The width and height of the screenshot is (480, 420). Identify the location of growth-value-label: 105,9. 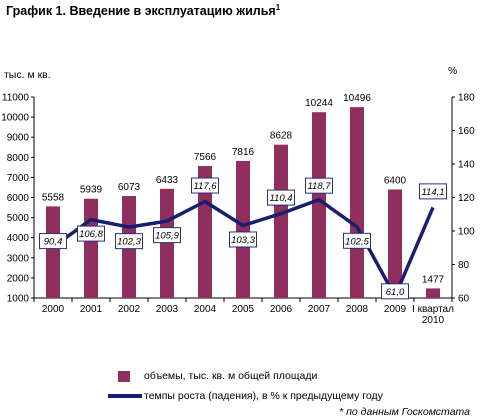
(167, 236).